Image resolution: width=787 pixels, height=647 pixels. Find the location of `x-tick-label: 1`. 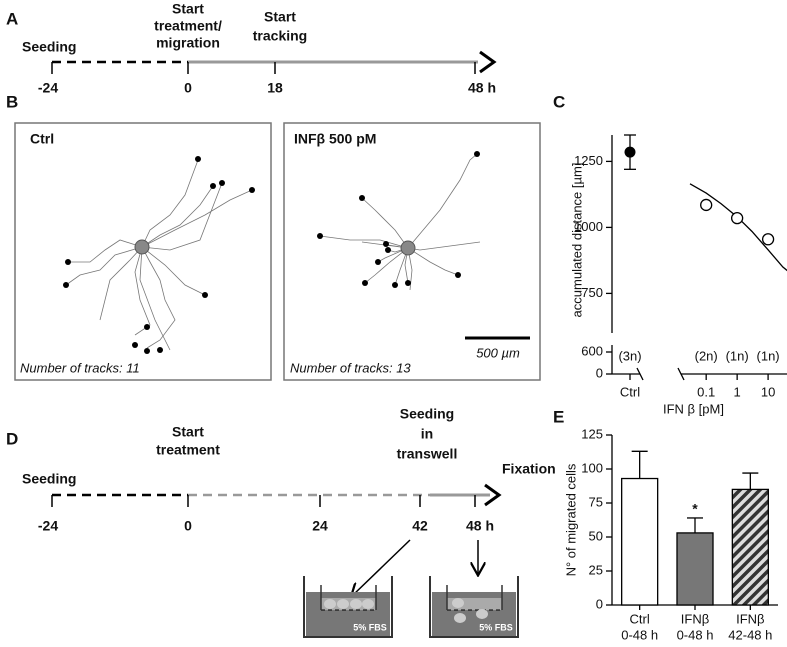

x-tick-label: 1 is located at coordinates (737, 391).